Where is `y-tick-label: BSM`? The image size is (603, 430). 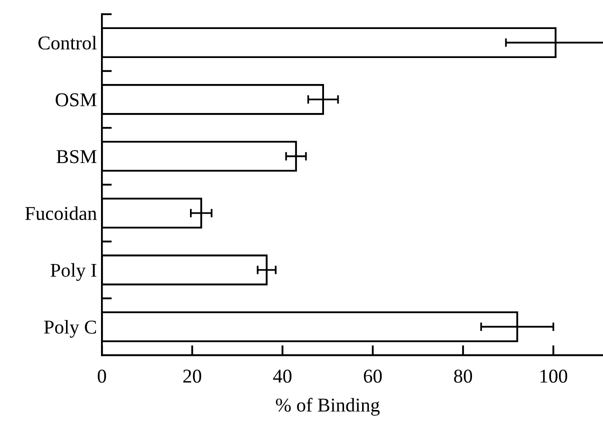
y-tick-label: BSM is located at coordinates (76, 157).